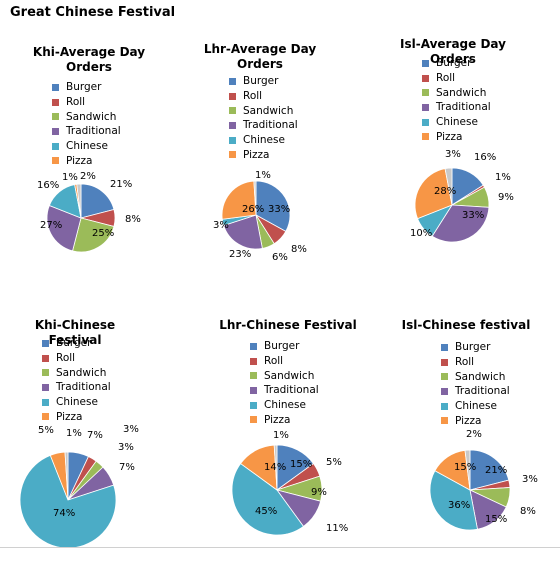 The width and height of the screenshot is (560, 568). What do you see at coordinates (485, 157) in the screenshot?
I see `data-label: 16%` at bounding box center [485, 157].